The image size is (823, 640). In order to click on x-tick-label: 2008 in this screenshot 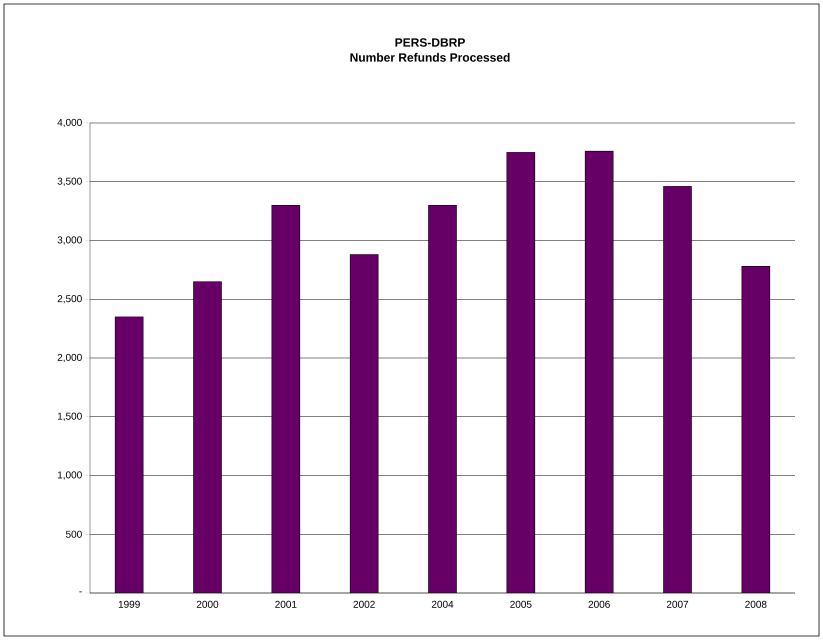, I will do `click(756, 604)`.